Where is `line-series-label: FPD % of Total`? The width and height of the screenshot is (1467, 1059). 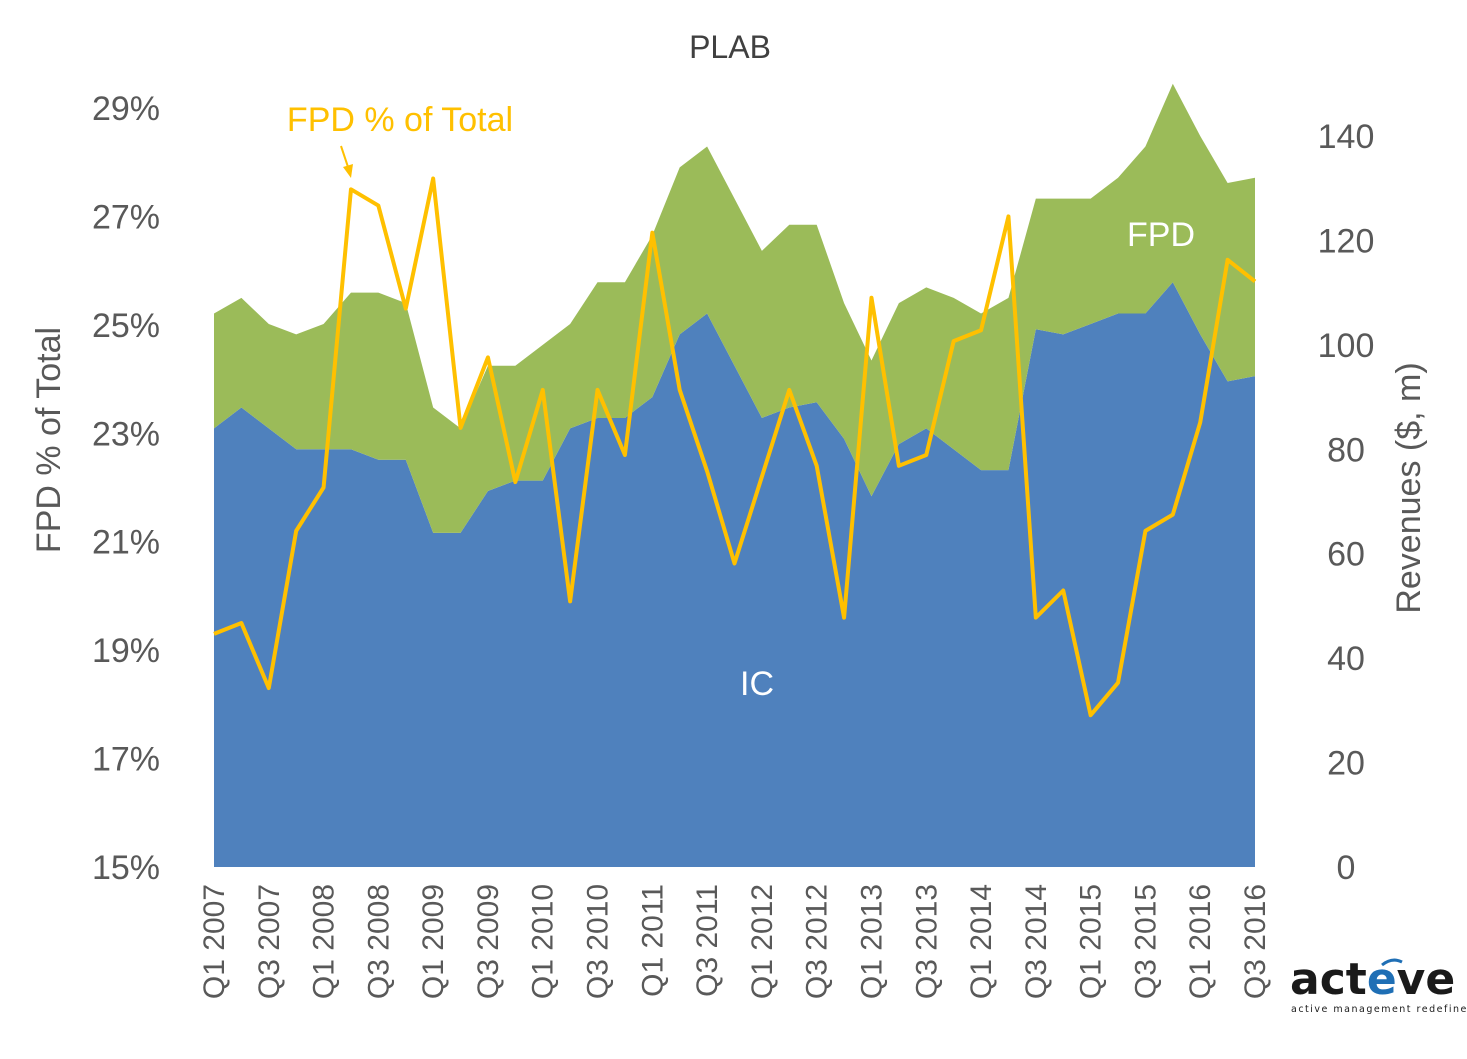 line-series-label: FPD % of Total is located at coordinates (400, 120).